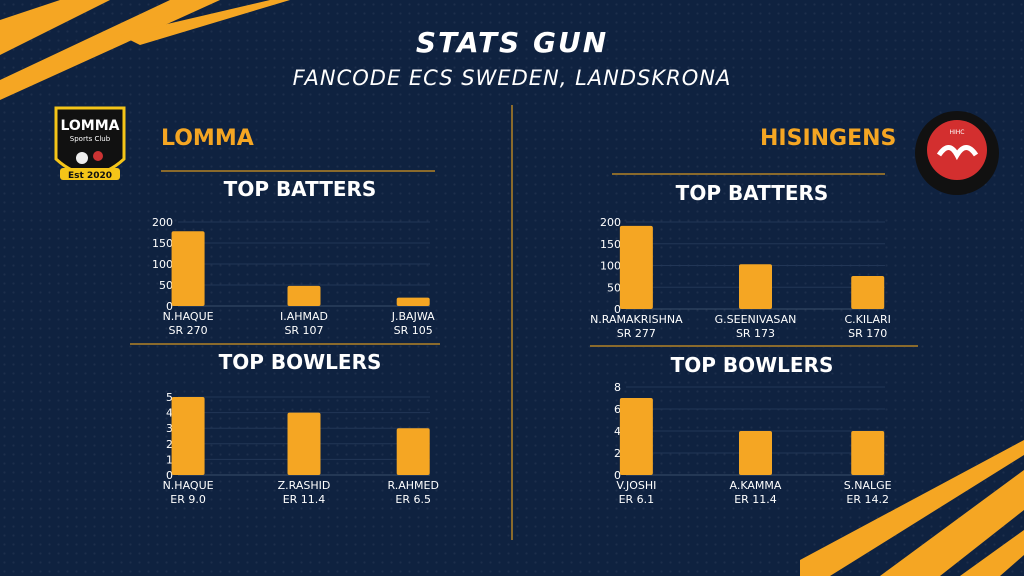 This screenshot has height=576, width=1024. I want to click on x-tick-label: Z.RASHID, so click(304, 485).